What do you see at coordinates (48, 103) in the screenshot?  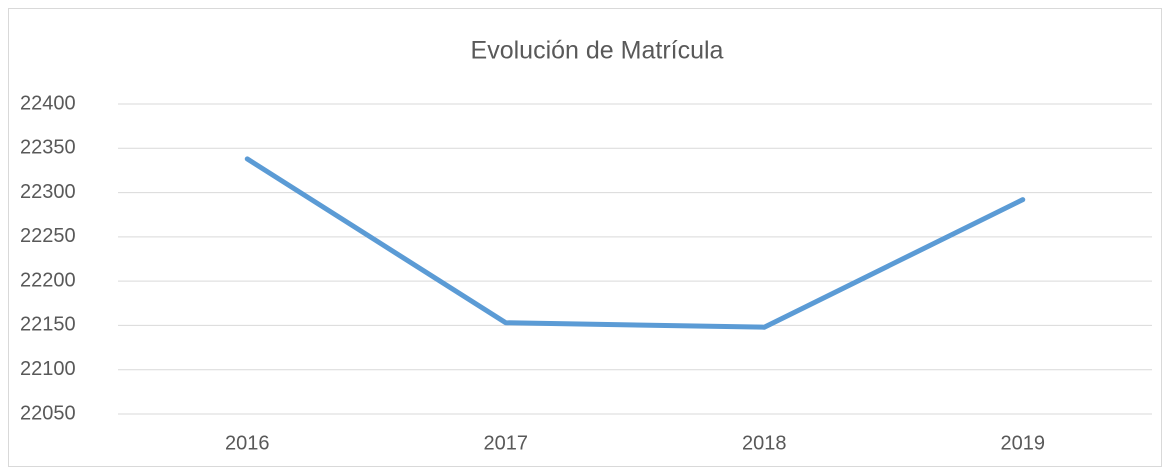 I see `y-tick-label: 22400` at bounding box center [48, 103].